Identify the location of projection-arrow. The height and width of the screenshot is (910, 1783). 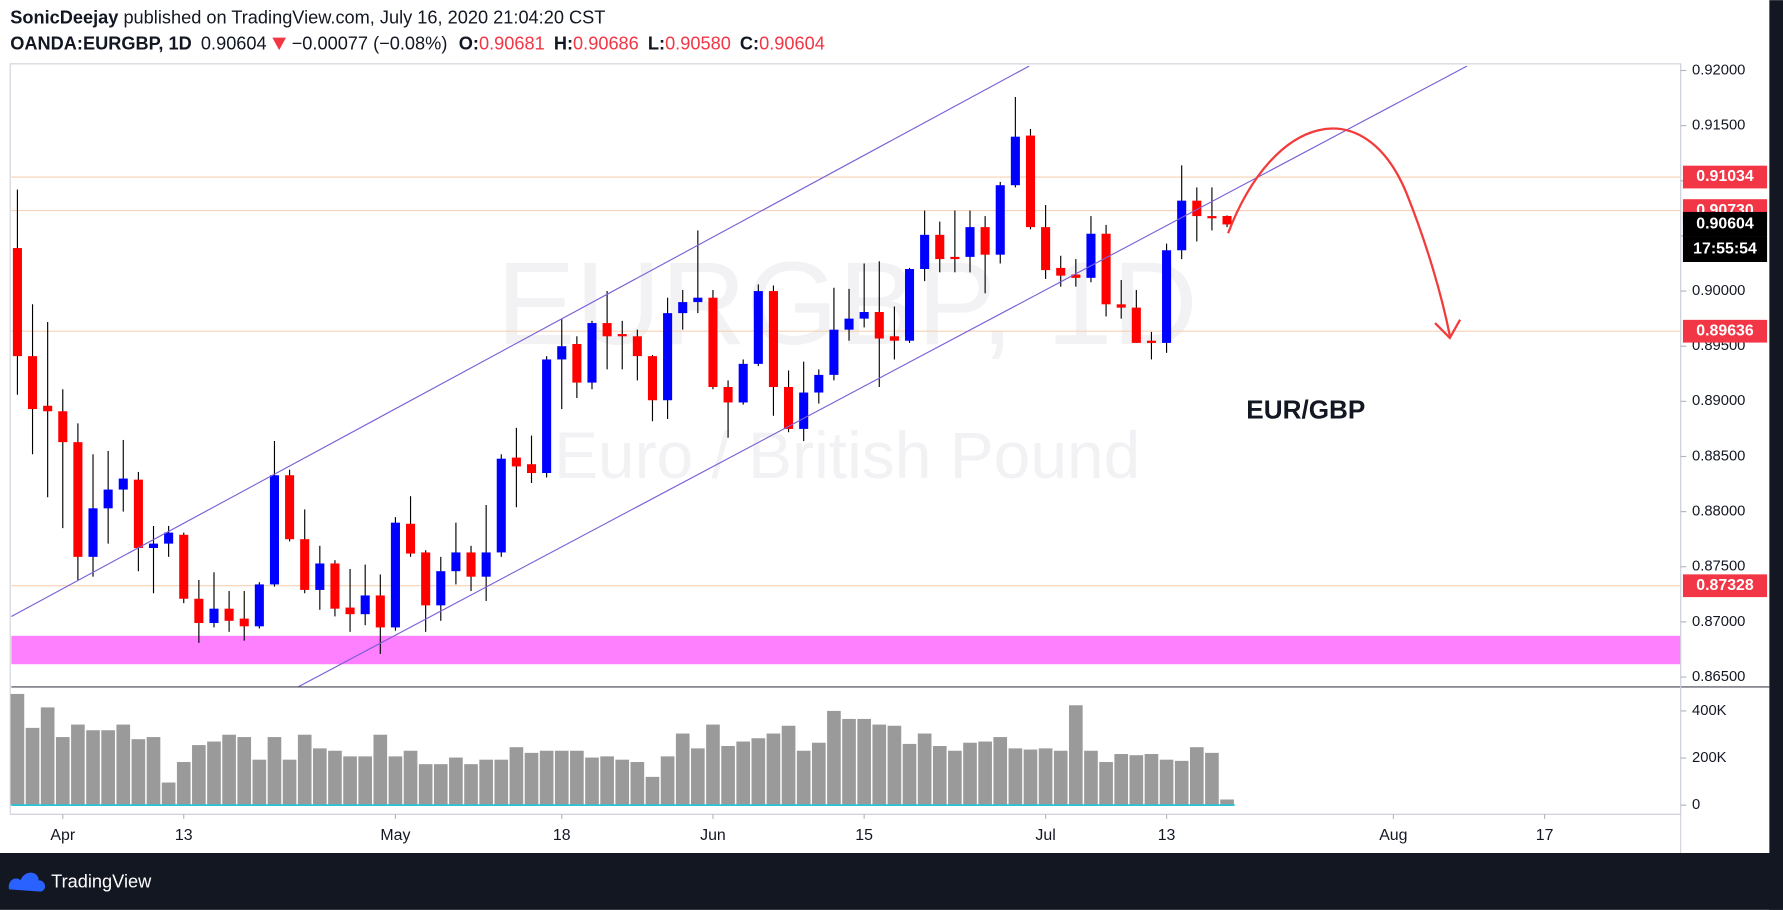
(1339, 231).